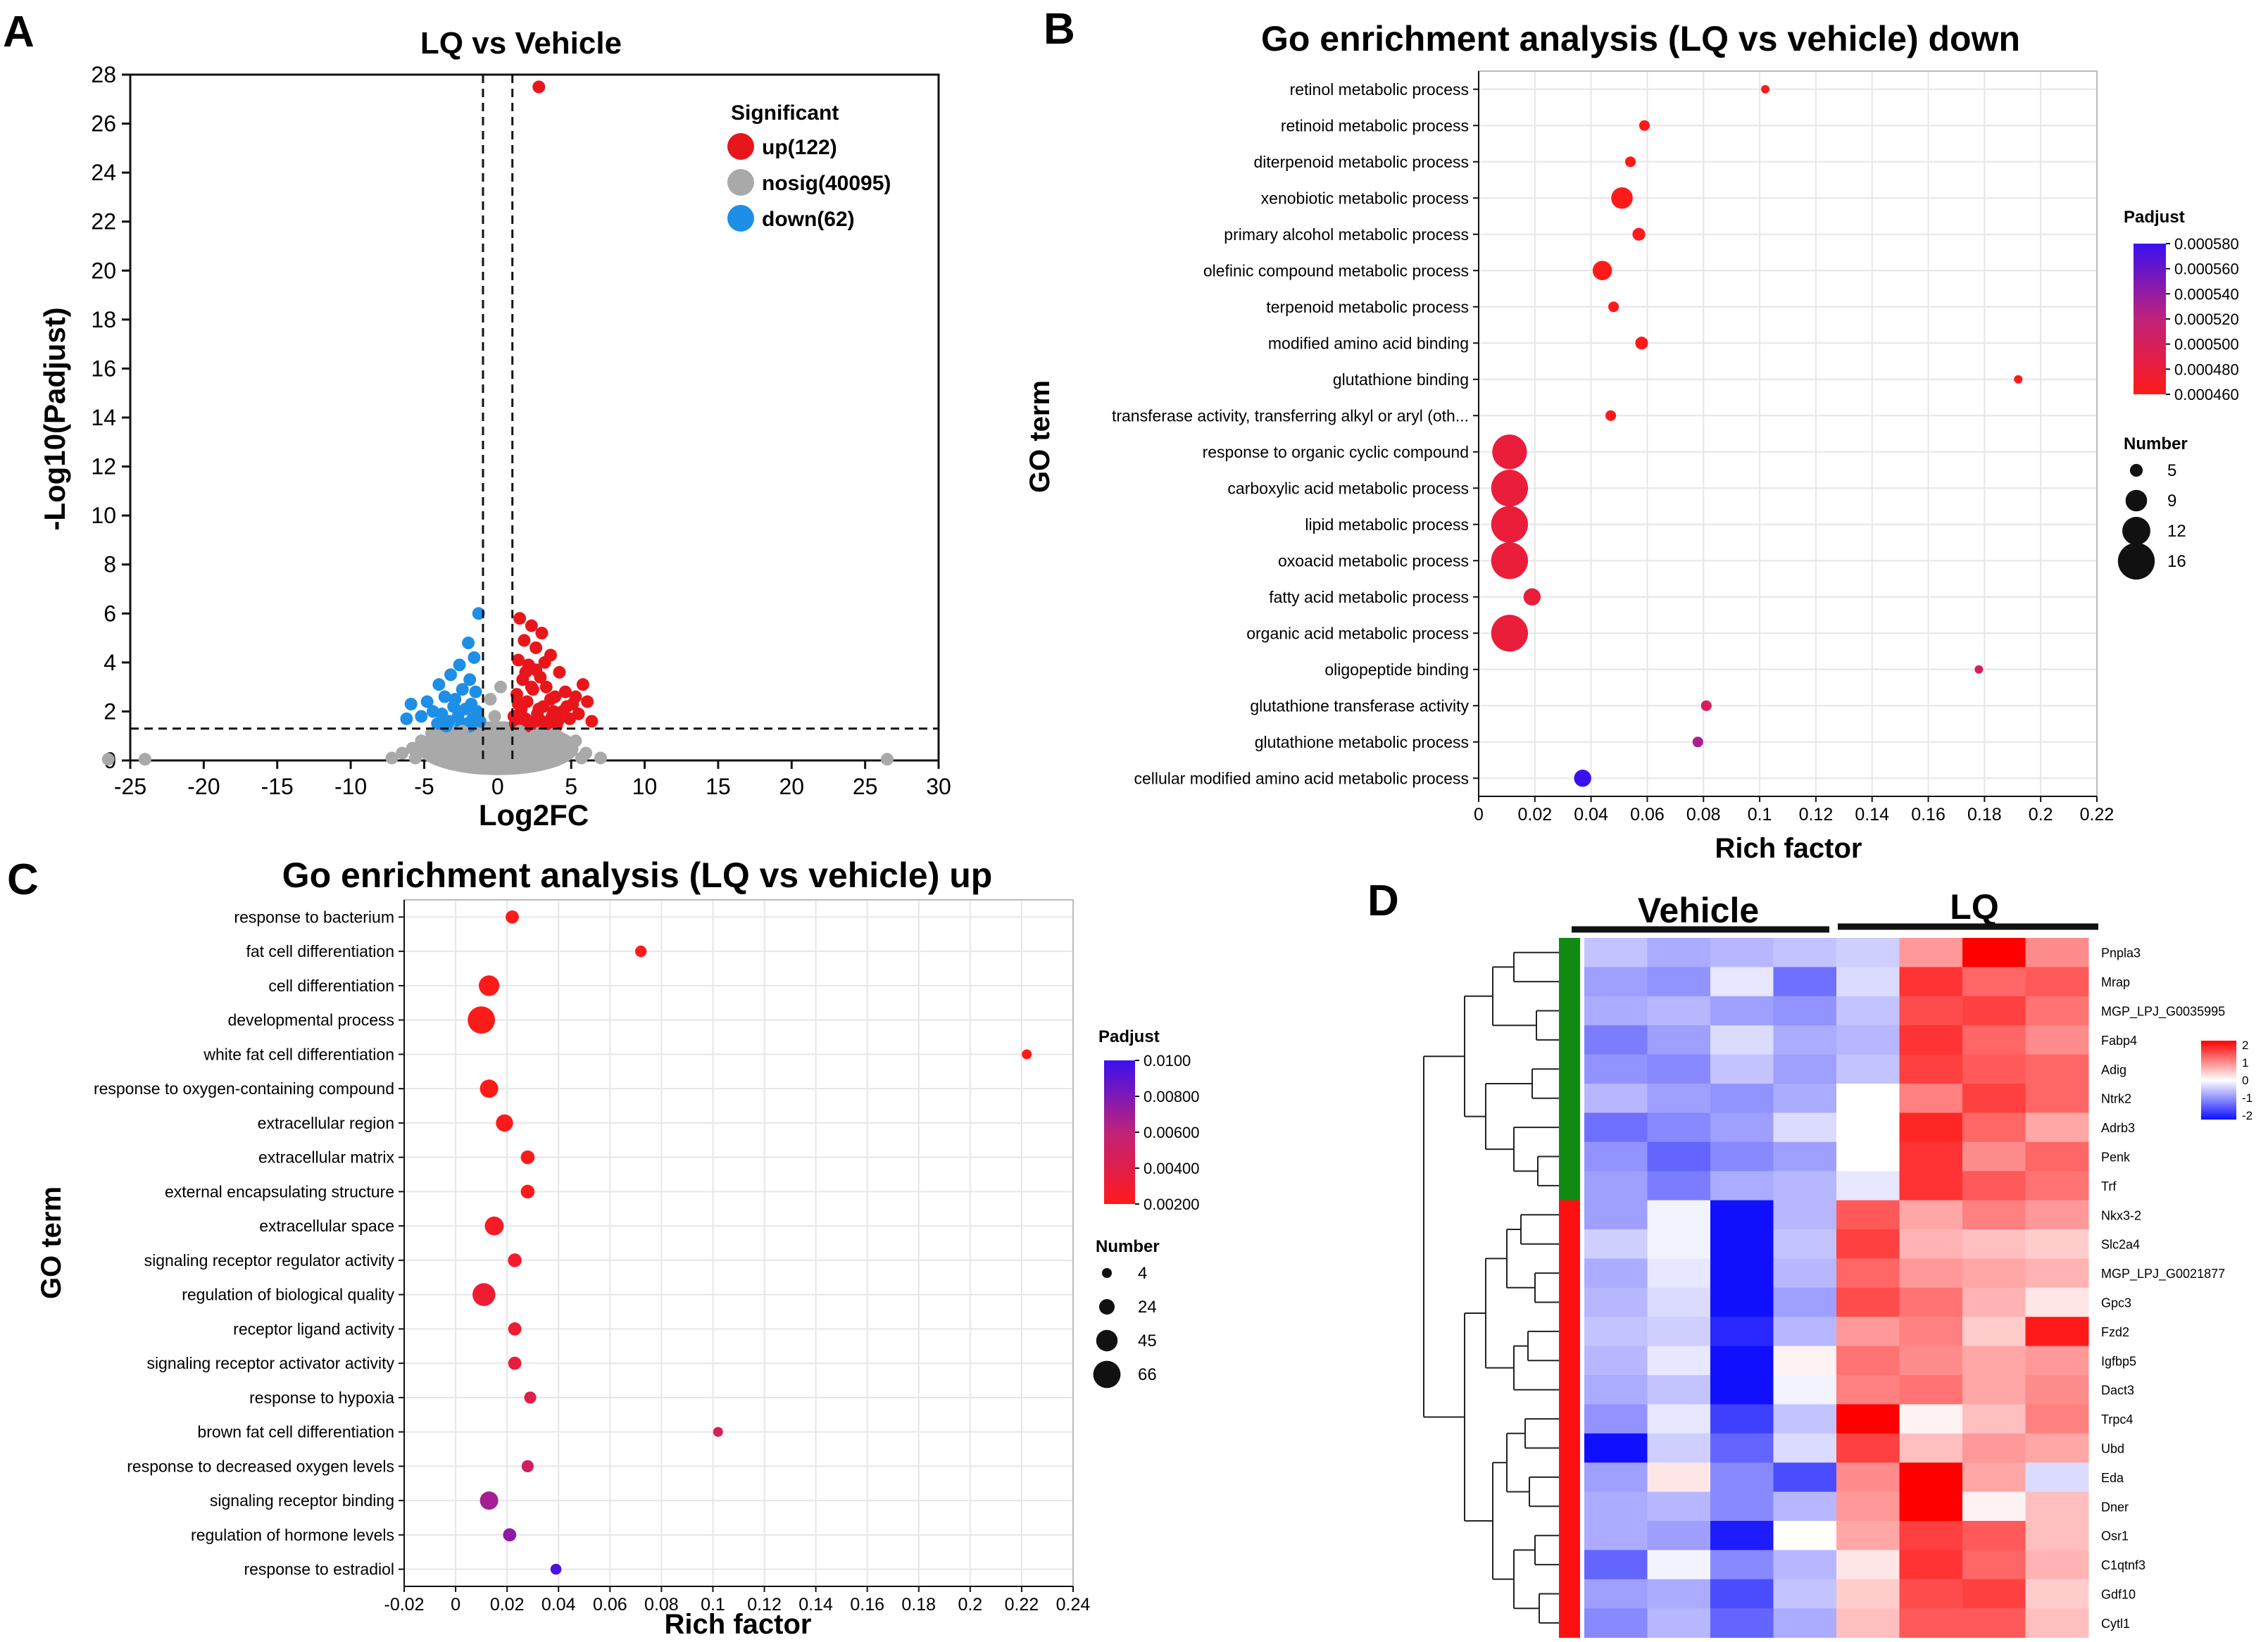  What do you see at coordinates (2115, 982) in the screenshot?
I see `gene-label: Mrap` at bounding box center [2115, 982].